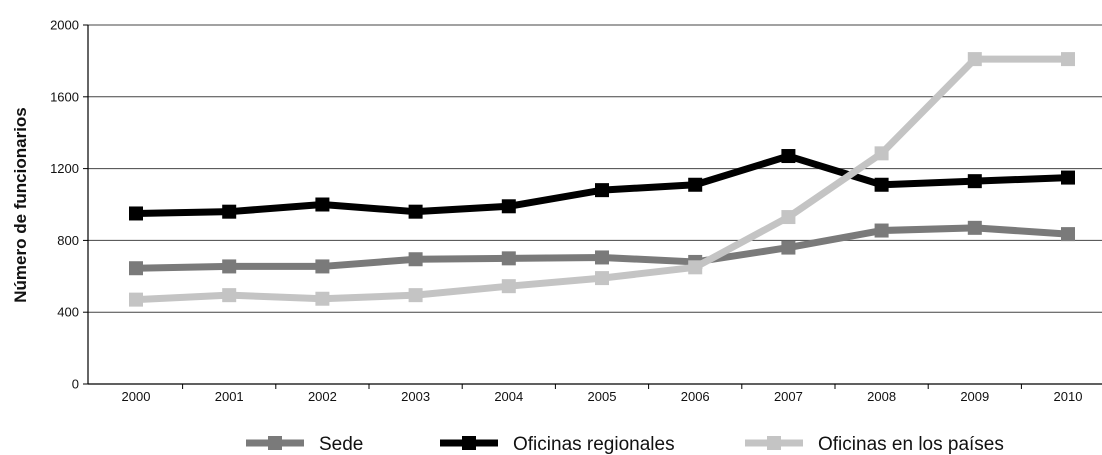 This screenshot has height=455, width=1102. Describe the element at coordinates (788, 396) in the screenshot. I see `x-tick-label: 2007` at that location.